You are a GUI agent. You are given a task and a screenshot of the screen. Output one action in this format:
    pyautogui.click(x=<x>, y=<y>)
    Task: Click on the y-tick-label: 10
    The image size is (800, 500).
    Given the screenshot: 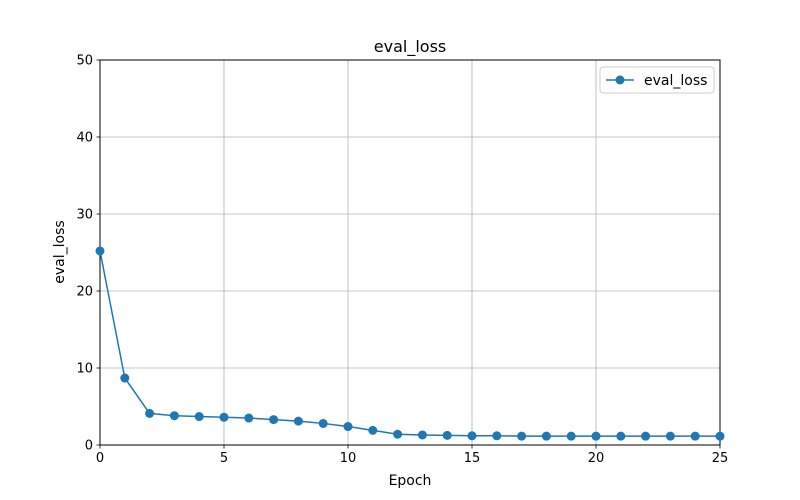 What is the action you would take?
    pyautogui.click(x=84, y=369)
    